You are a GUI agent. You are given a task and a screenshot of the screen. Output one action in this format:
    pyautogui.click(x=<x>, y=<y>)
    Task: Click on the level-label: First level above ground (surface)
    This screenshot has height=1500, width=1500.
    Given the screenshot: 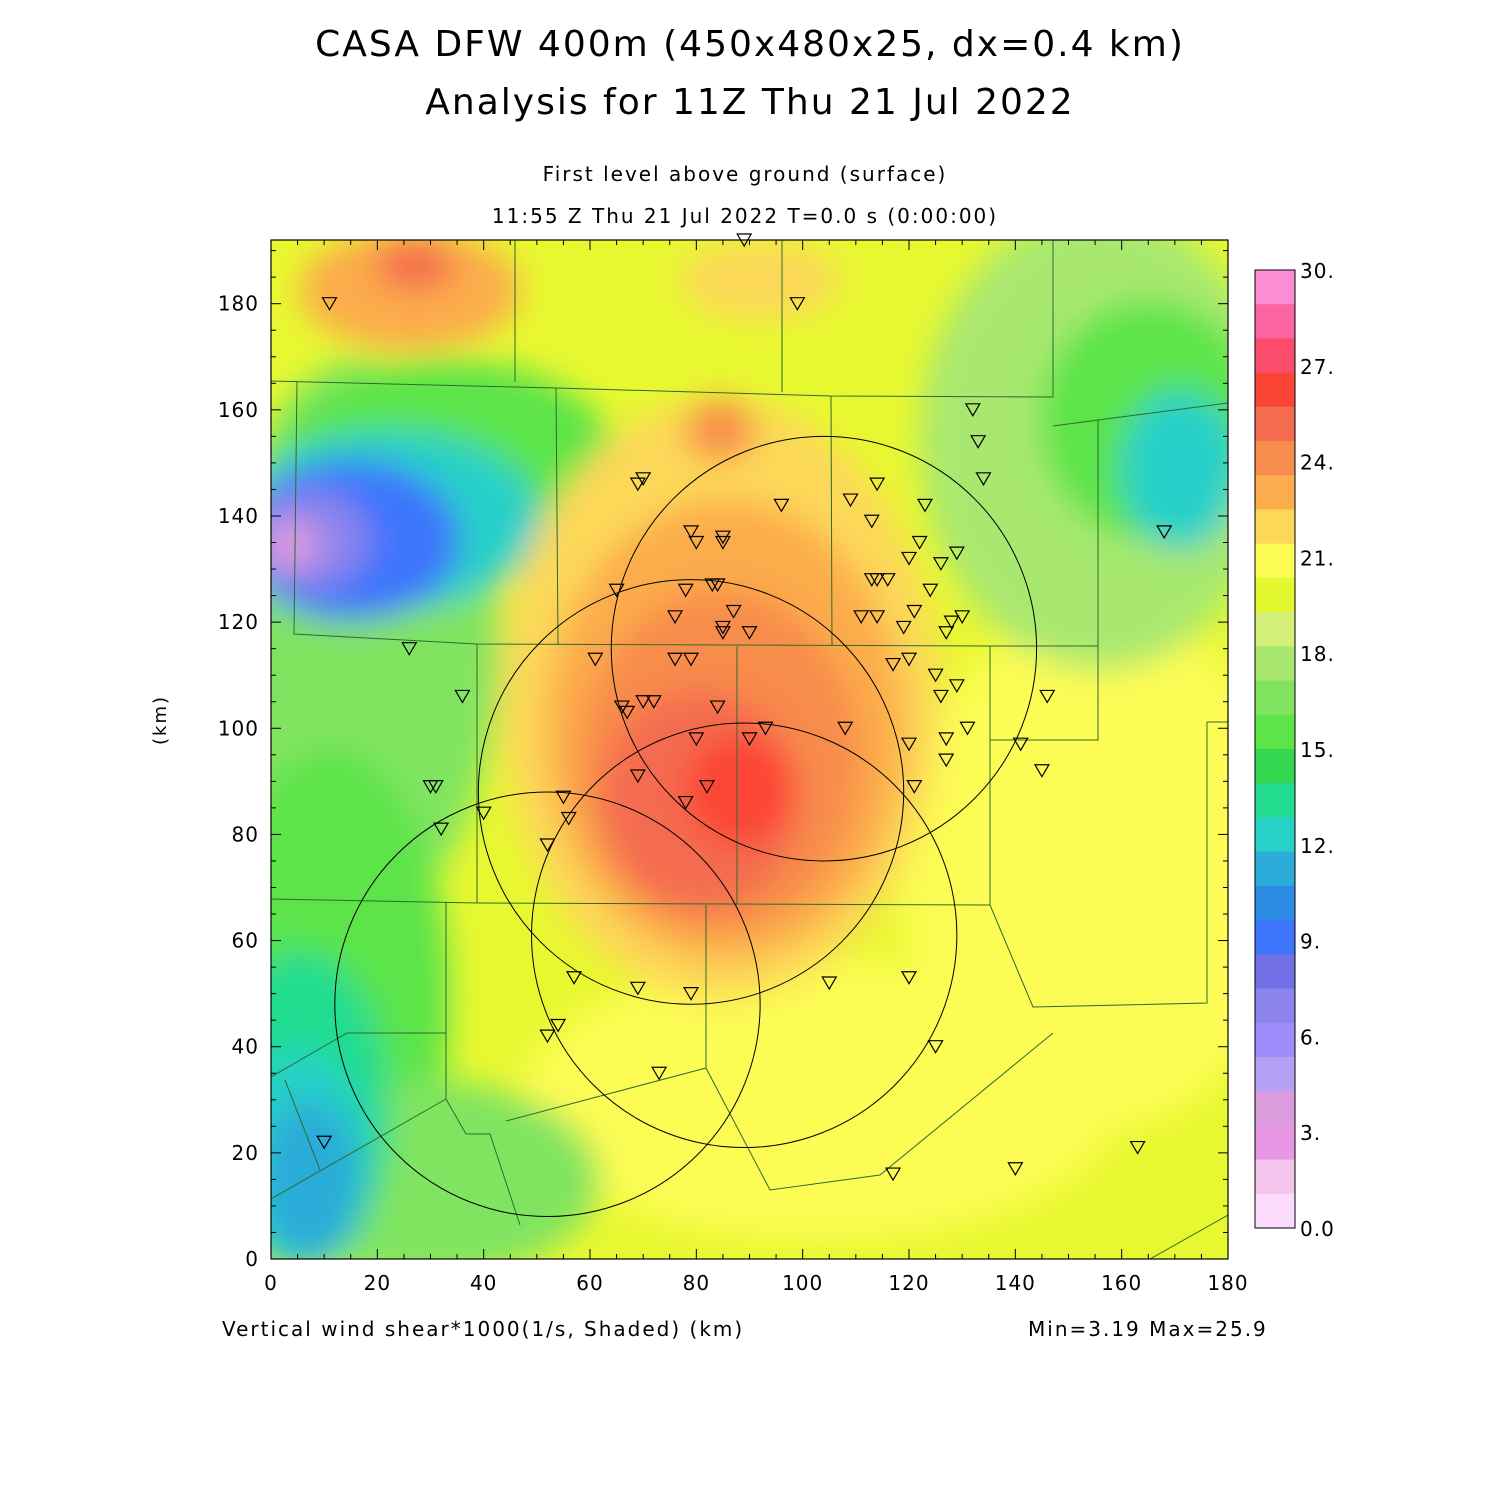 What is the action you would take?
    pyautogui.click(x=745, y=174)
    